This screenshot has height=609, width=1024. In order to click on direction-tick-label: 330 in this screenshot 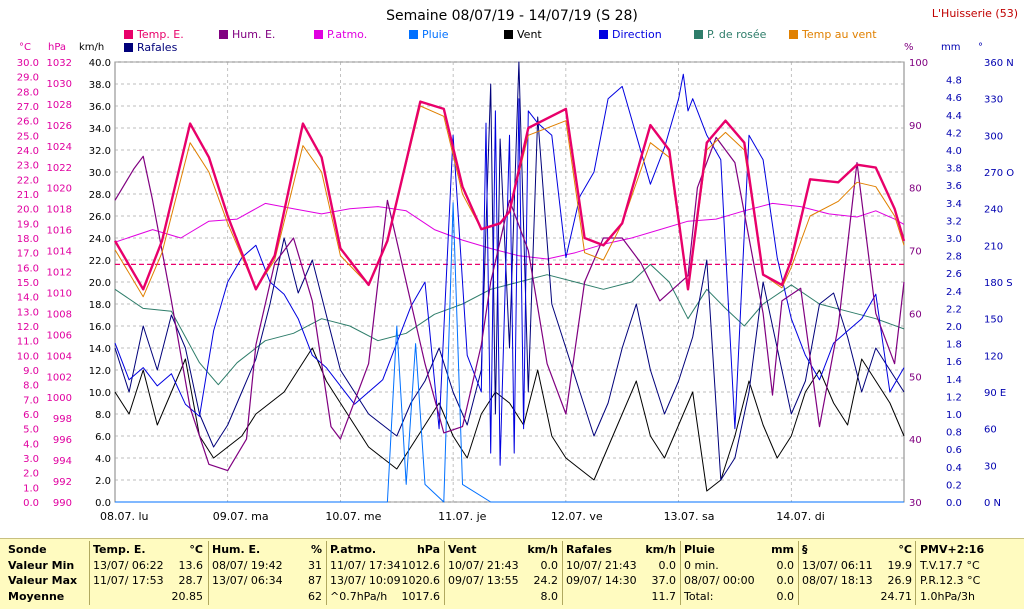, I will do `click(993, 100)`.